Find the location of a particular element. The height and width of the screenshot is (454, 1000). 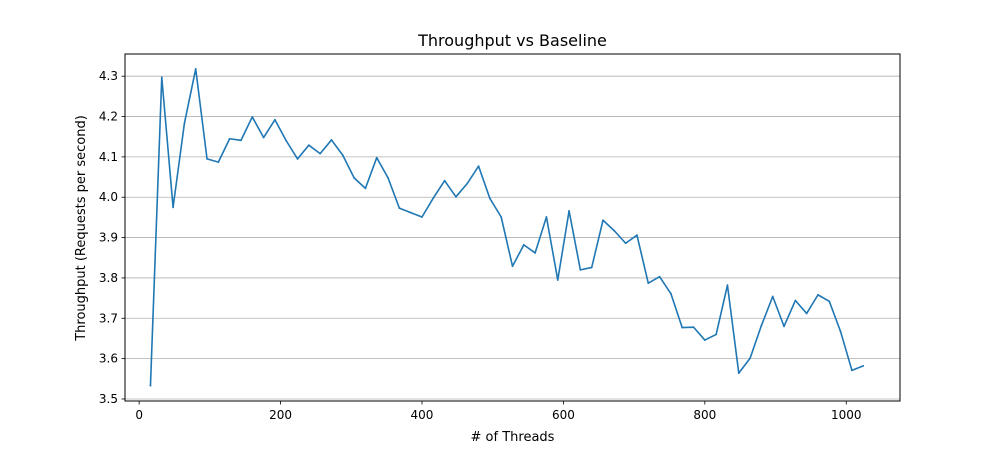

x-tick-label: 800 is located at coordinates (704, 415).